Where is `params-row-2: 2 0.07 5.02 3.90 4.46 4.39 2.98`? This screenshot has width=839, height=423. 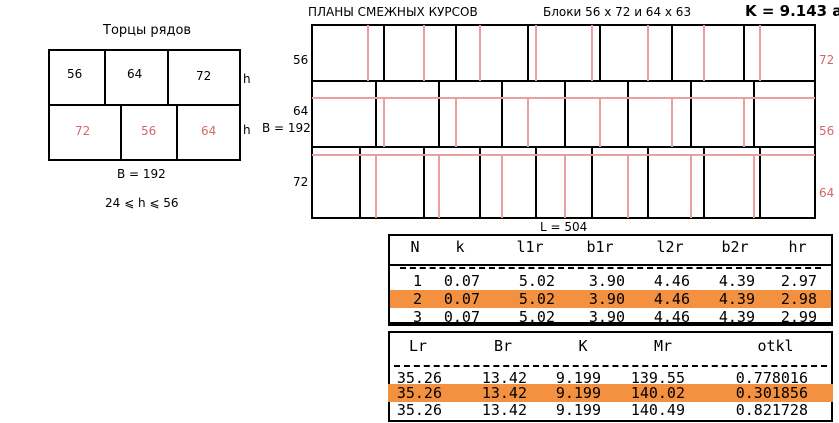
params-row-2: 2 0.07 5.02 3.90 4.46 4.39 2.98 is located at coordinates (610, 299).